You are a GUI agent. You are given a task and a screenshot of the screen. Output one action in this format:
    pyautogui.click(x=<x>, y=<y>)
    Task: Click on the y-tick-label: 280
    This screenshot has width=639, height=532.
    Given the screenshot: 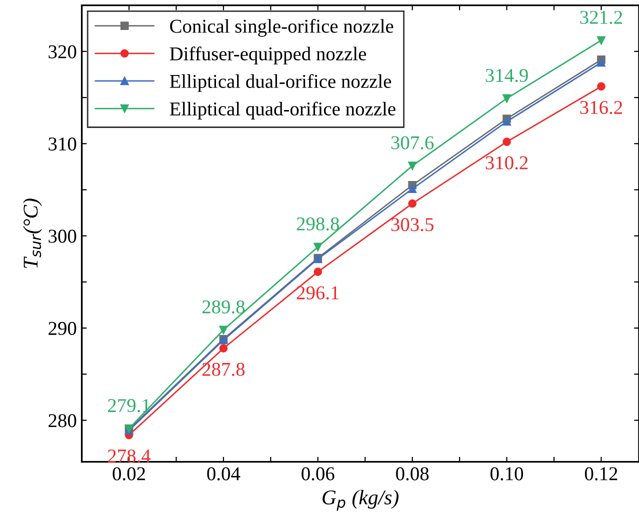 What is the action you would take?
    pyautogui.click(x=62, y=421)
    